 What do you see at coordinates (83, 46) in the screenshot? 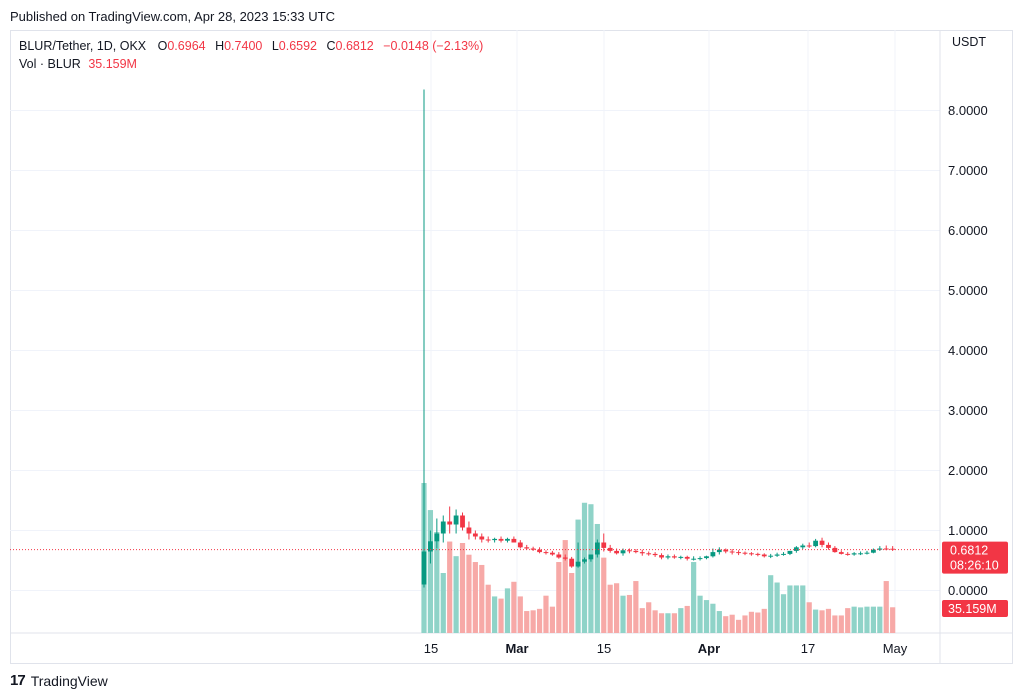
I see `symbol-label: BLUR/Tether, 1D, OKX` at bounding box center [83, 46].